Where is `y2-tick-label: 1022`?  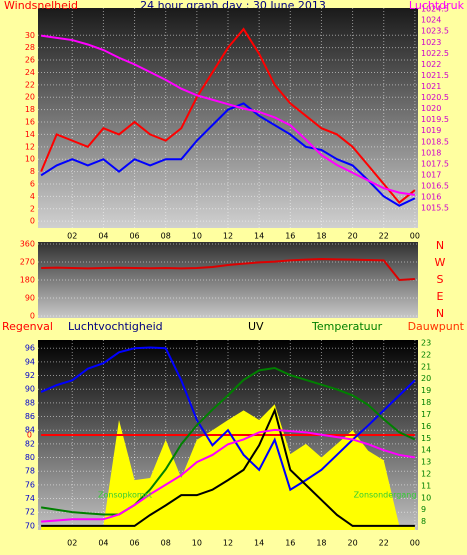 y2-tick-label: 1022 is located at coordinates (431, 64).